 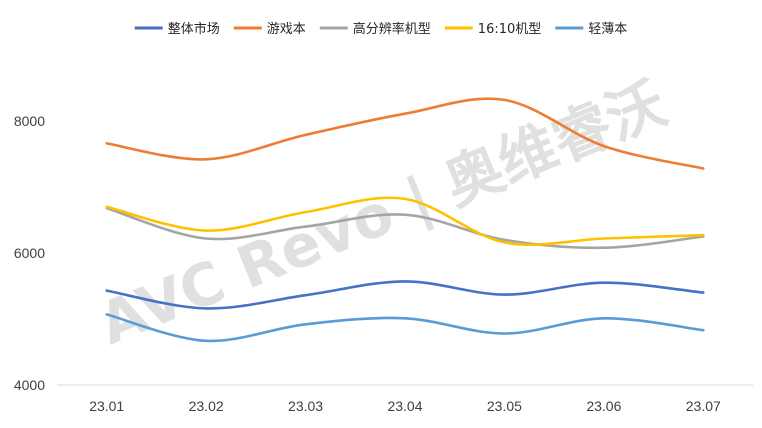 I want to click on legend-item: 轻薄本, so click(x=591, y=29).